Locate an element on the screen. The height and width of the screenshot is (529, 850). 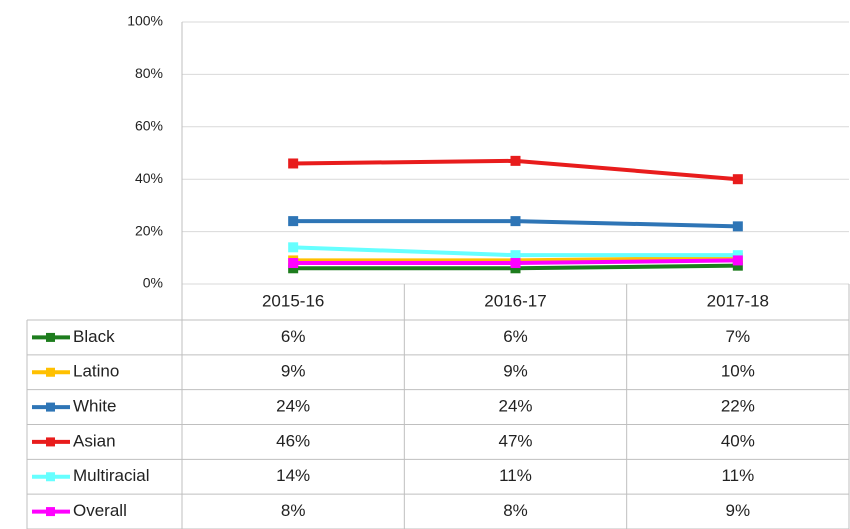
y-tick-label: 0% is located at coordinates (153, 283).